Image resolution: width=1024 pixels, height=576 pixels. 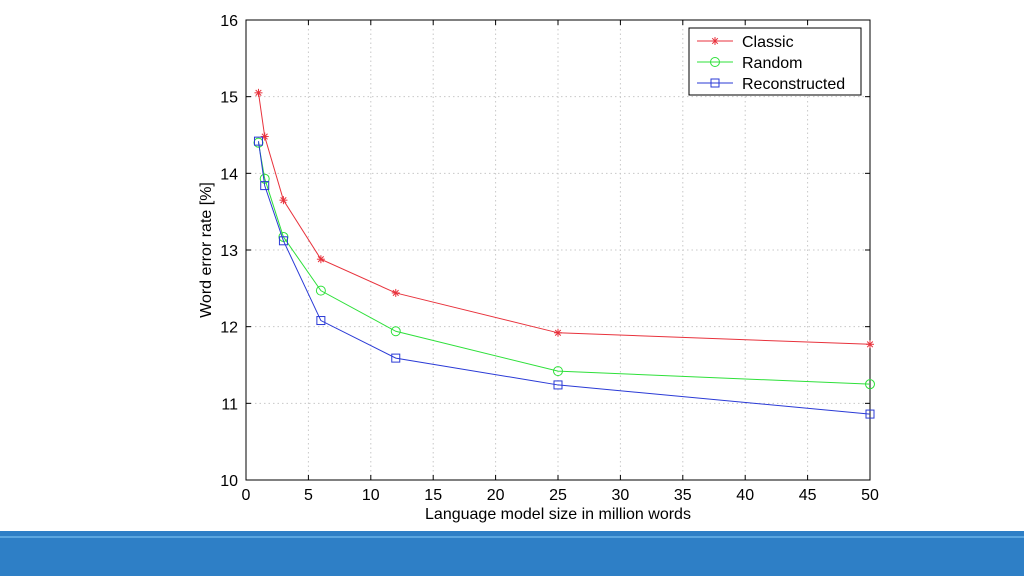 What do you see at coordinates (229, 174) in the screenshot?
I see `y-tick-label: 14` at bounding box center [229, 174].